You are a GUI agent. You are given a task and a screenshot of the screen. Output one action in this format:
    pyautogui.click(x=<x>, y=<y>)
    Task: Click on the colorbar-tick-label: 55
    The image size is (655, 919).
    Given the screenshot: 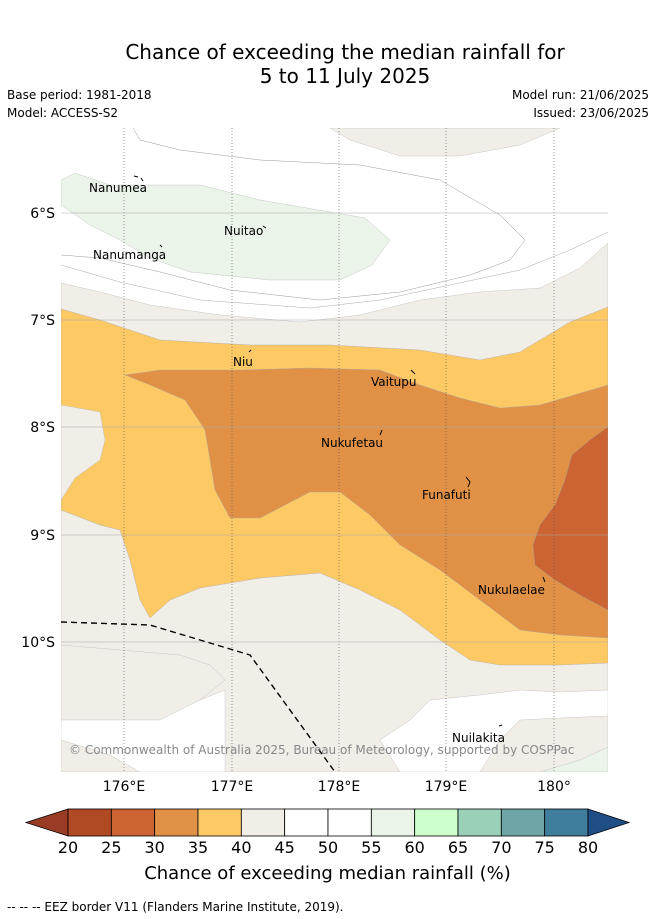 What is the action you would take?
    pyautogui.click(x=371, y=847)
    